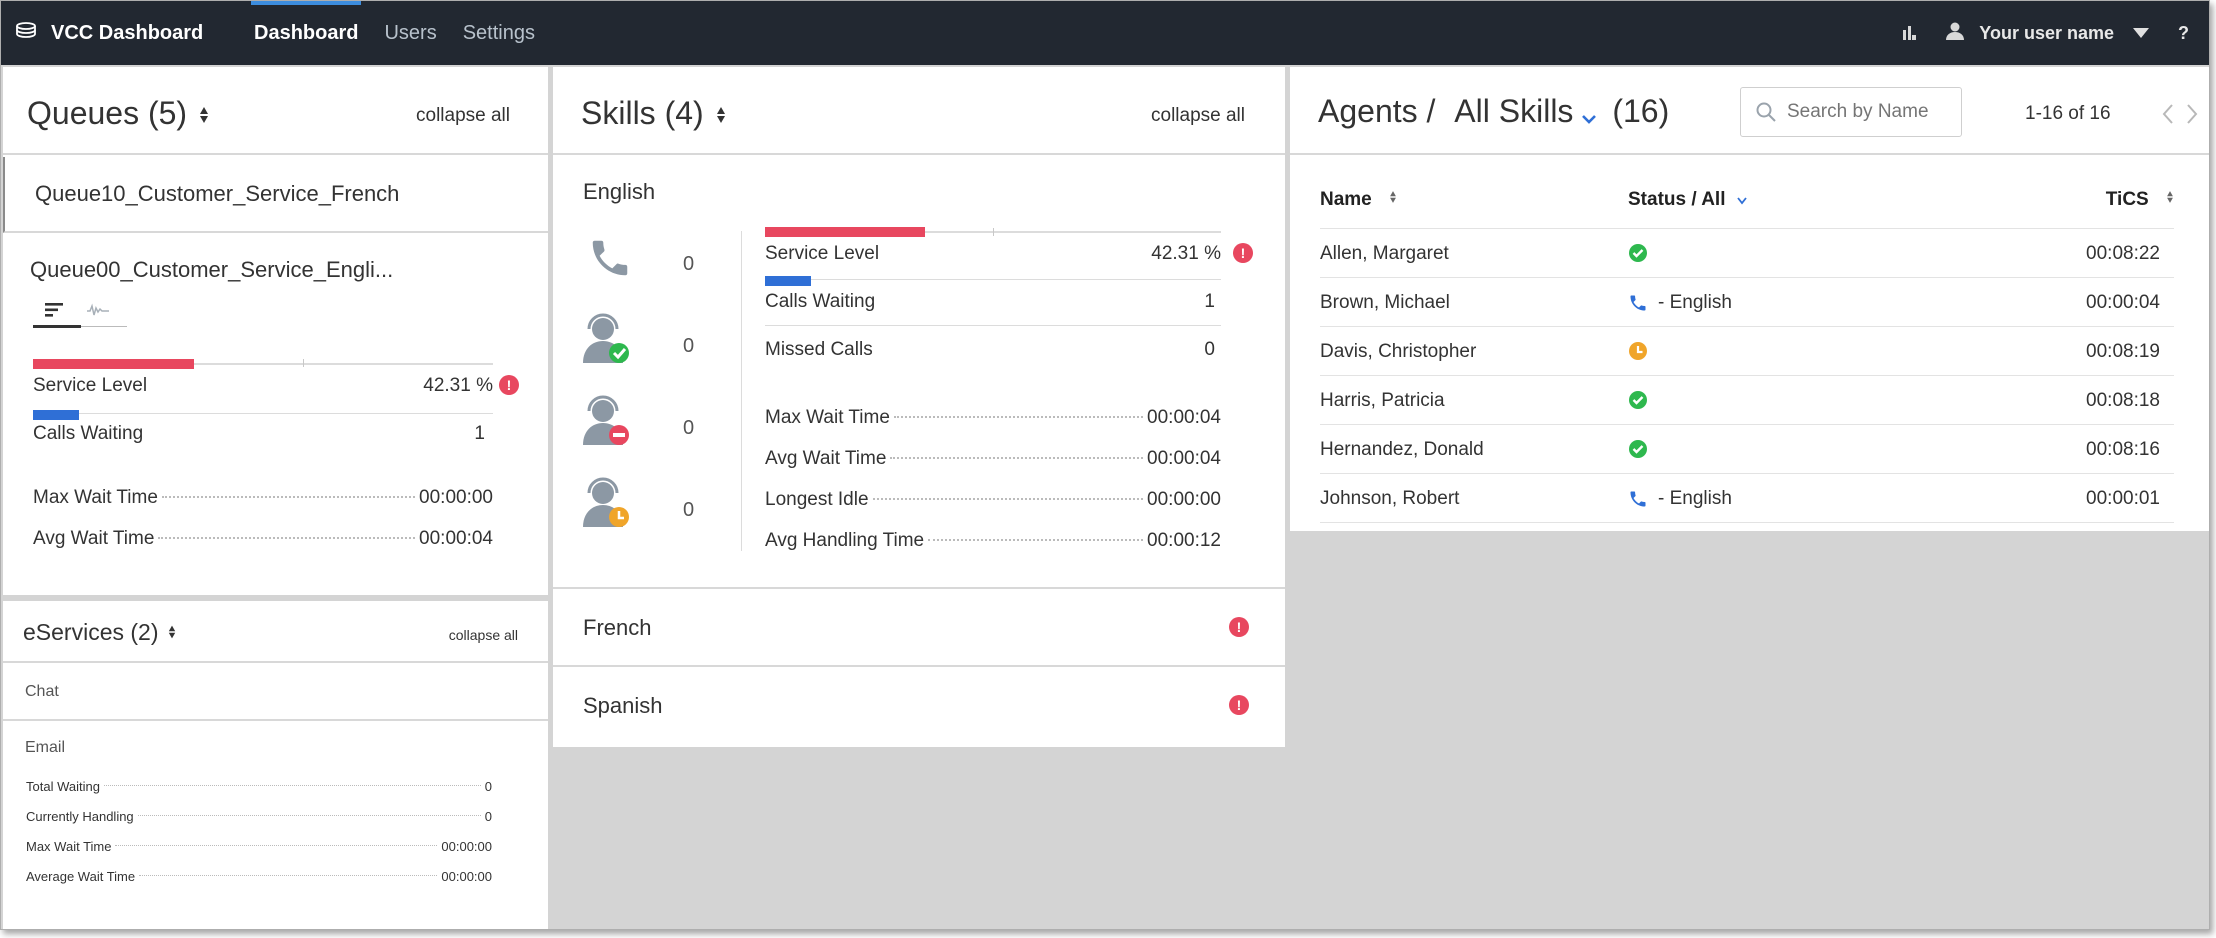 This screenshot has height=938, width=2216. Describe the element at coordinates (919, 629) in the screenshot. I see `skill-french: French !` at that location.